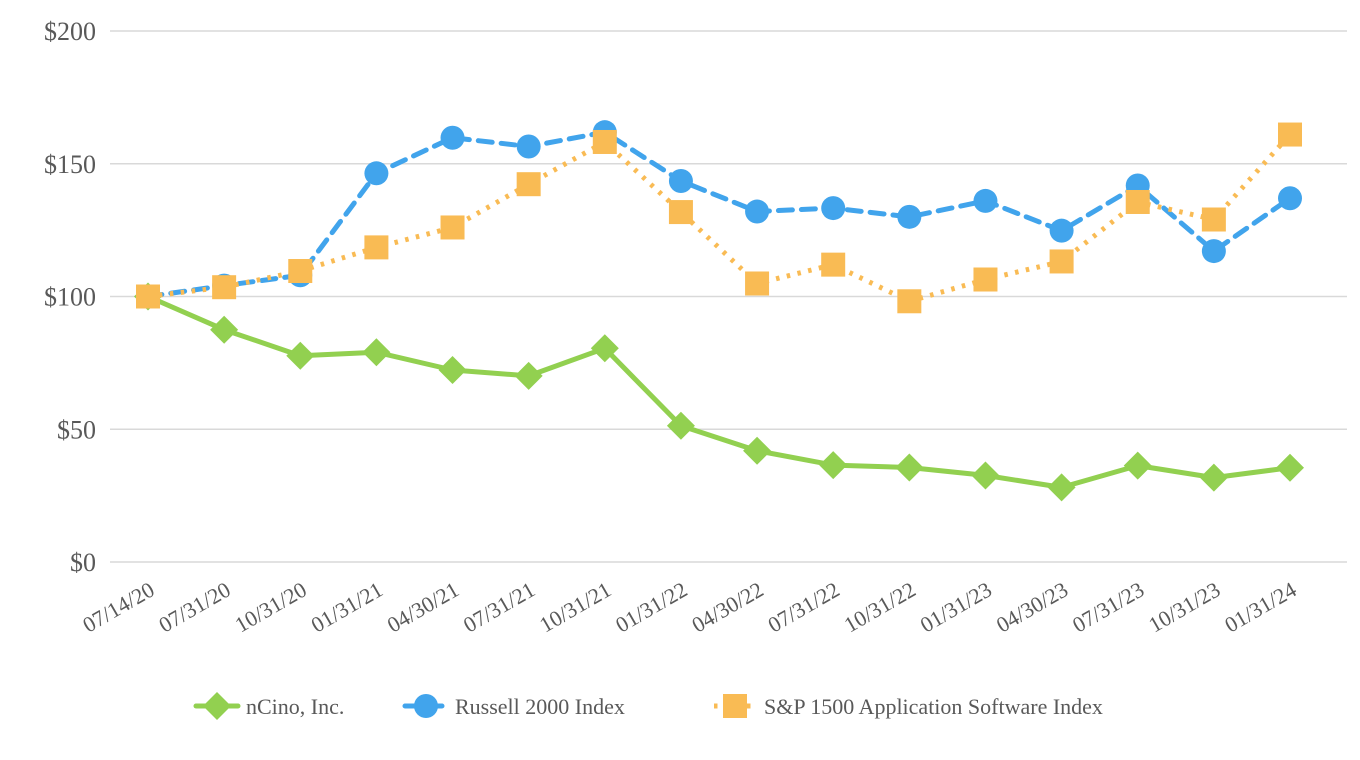  I want to click on y-tick-label: $100, so click(70, 297).